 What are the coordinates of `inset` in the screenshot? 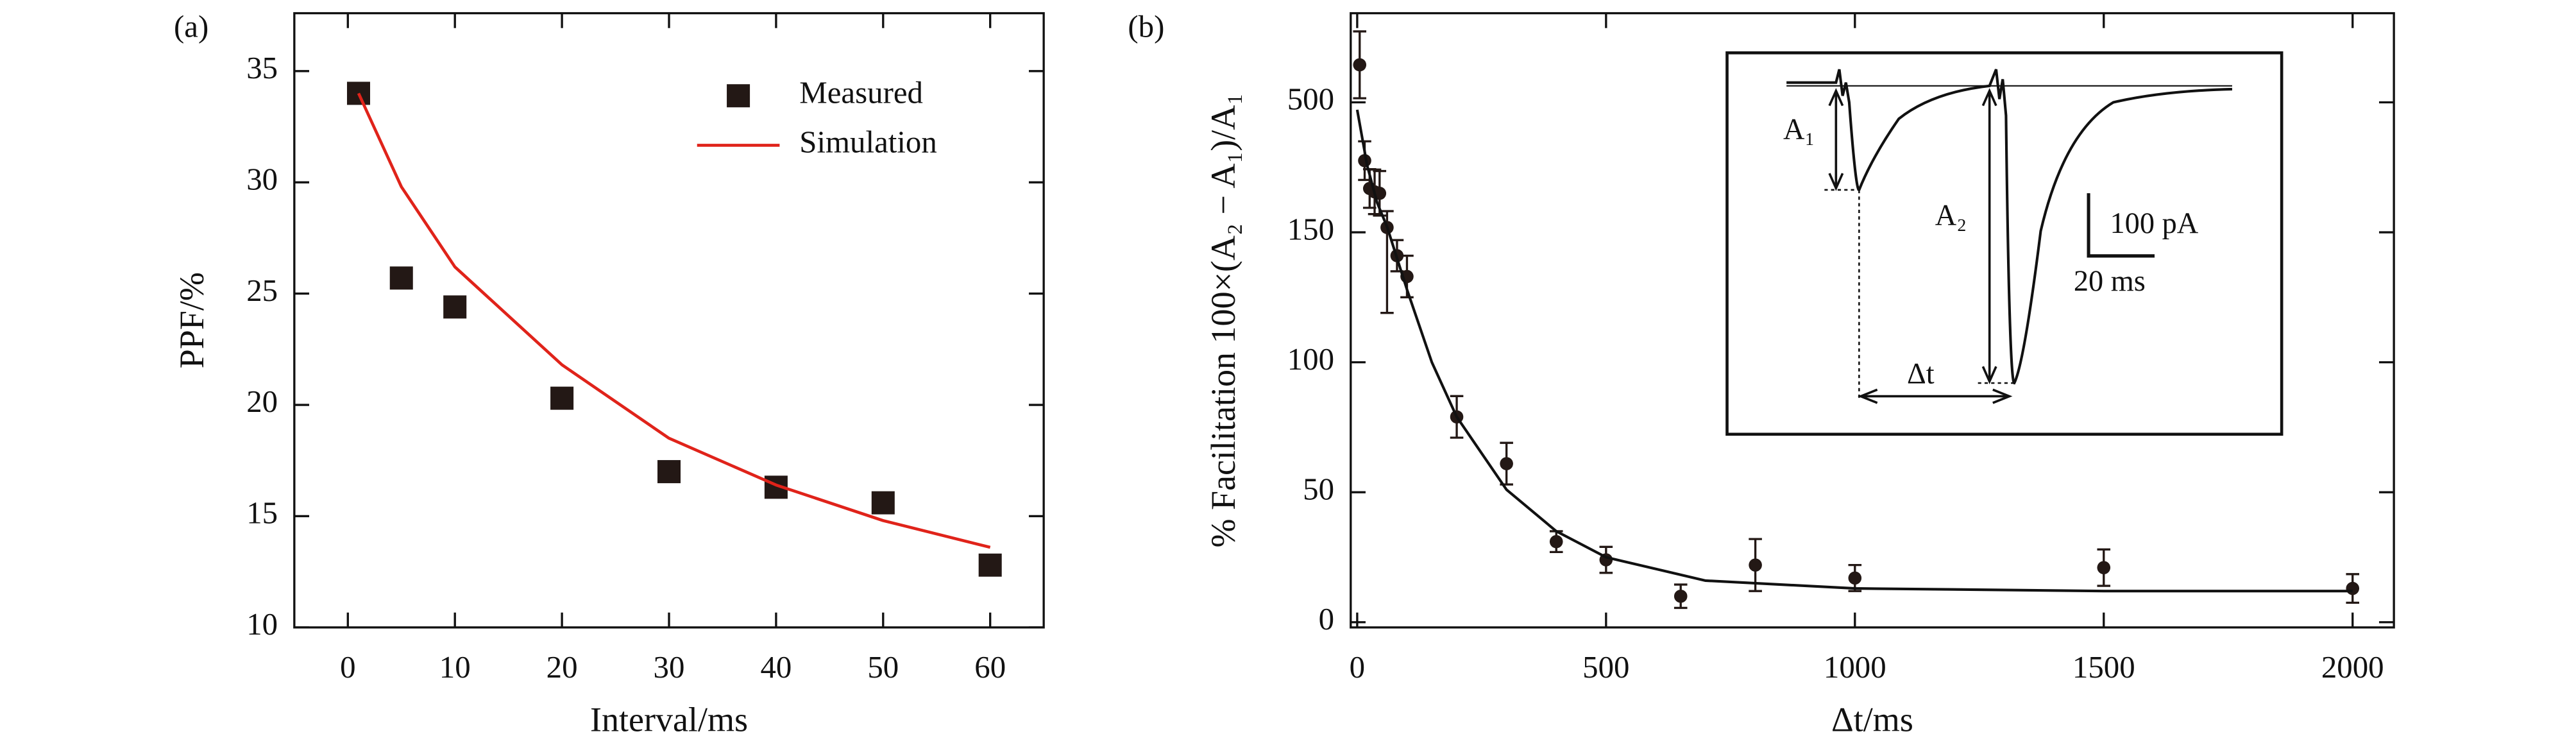 It's located at (2004, 243).